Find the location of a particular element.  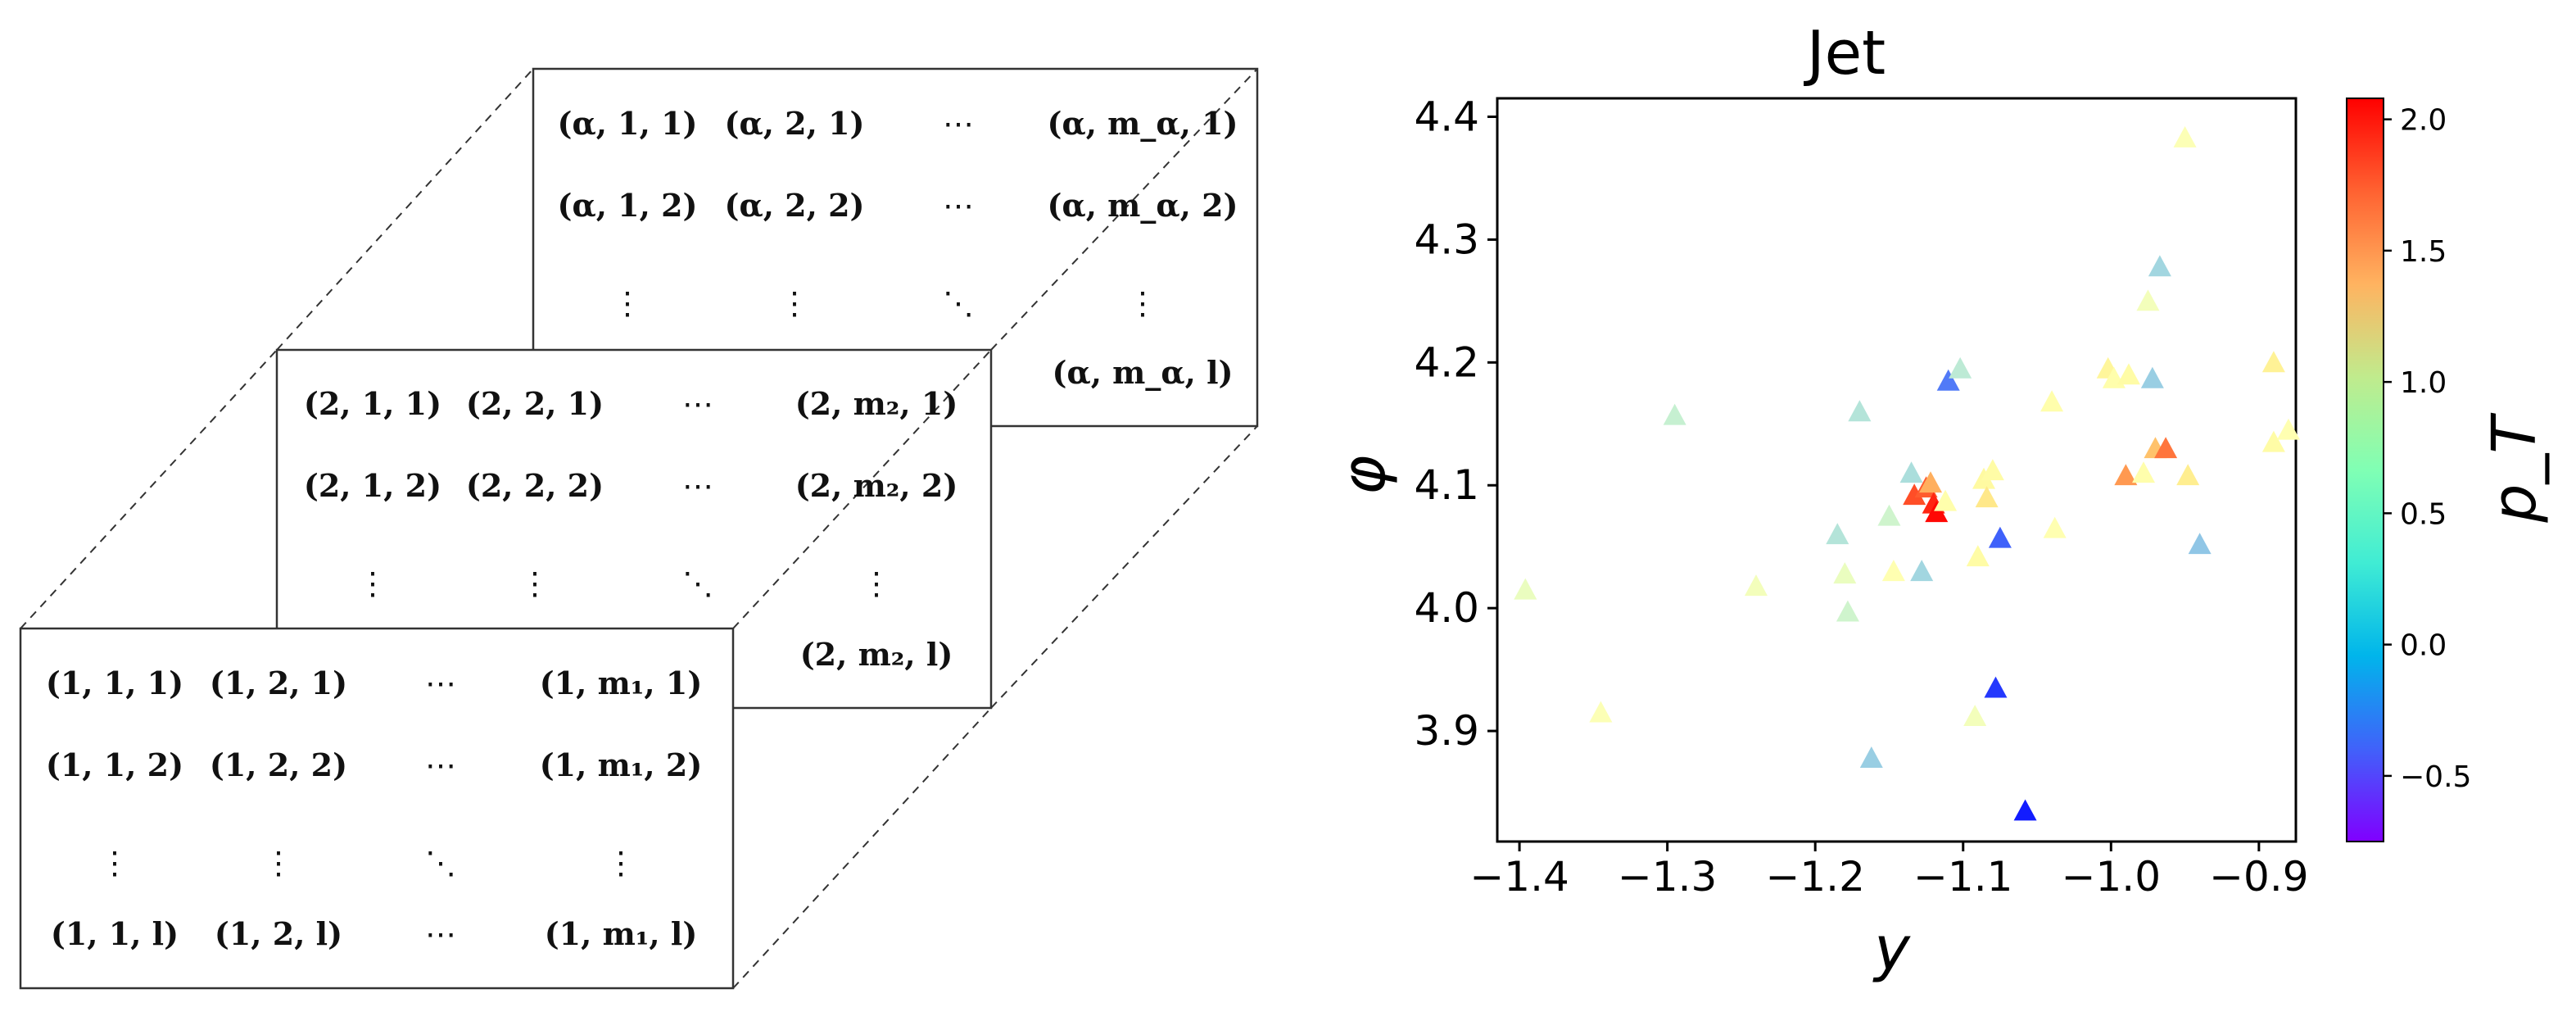

matrix-entry: (1, 1, 1) is located at coordinates (114, 683).